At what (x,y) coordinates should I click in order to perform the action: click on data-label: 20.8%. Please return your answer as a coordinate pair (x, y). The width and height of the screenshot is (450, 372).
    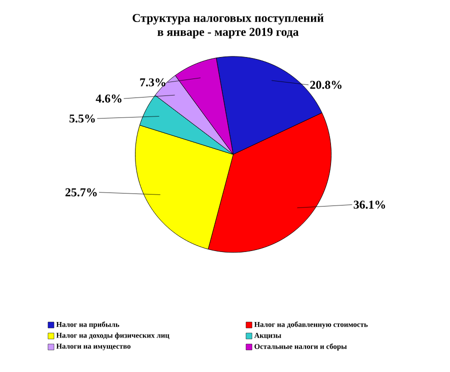
    Looking at the image, I should click on (326, 84).